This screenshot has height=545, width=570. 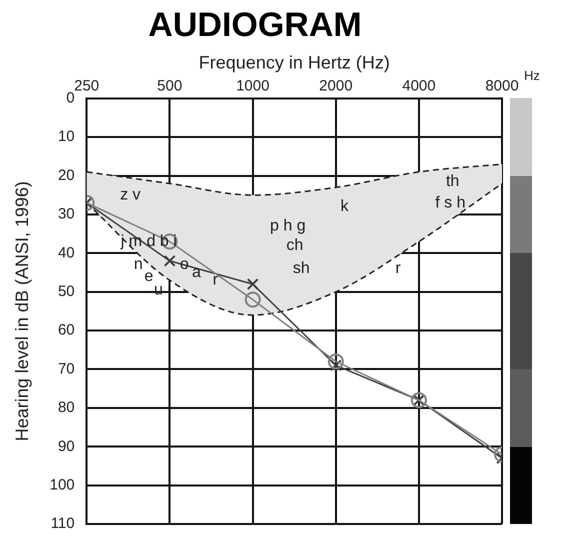 What do you see at coordinates (169, 86) in the screenshot?
I see `x-tick-label: 500` at bounding box center [169, 86].